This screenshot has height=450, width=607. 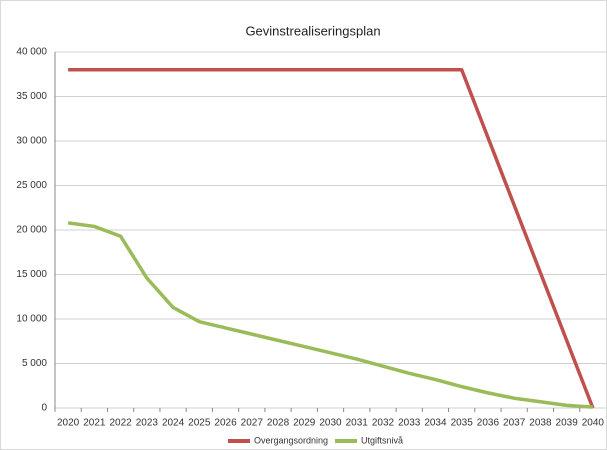 I want to click on y-tick-label: 20 000, so click(x=31, y=230).